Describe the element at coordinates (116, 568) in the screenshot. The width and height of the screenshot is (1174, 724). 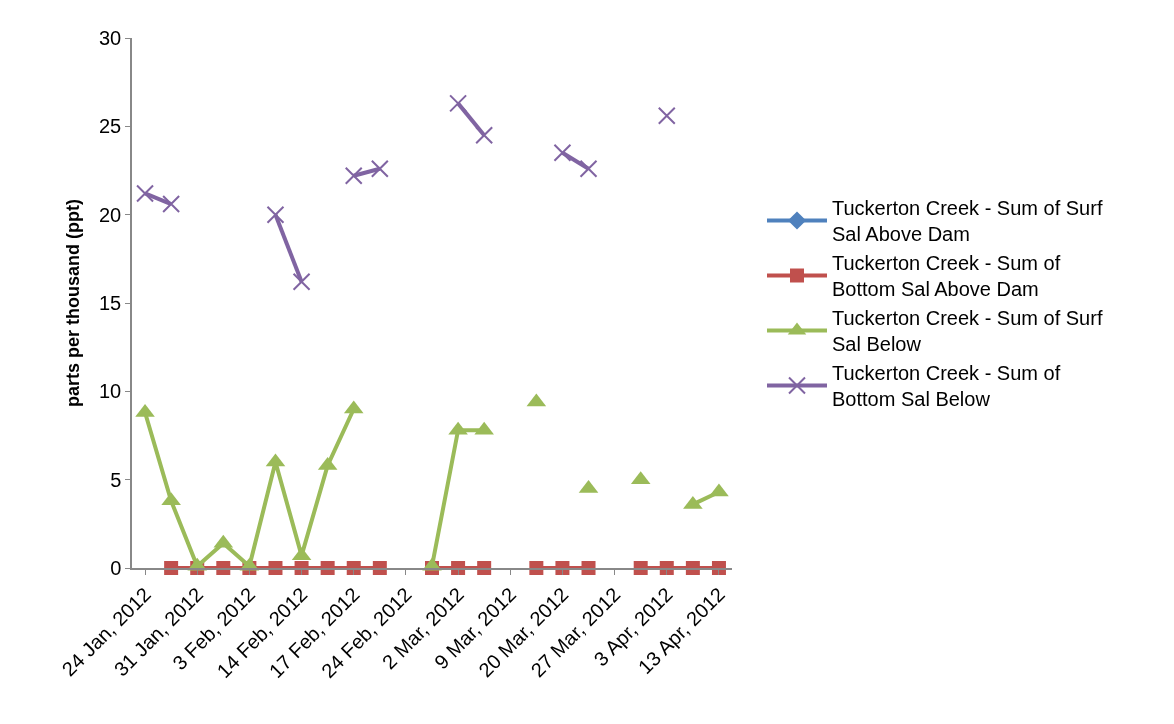
I see `y-tick-label: 0` at that location.